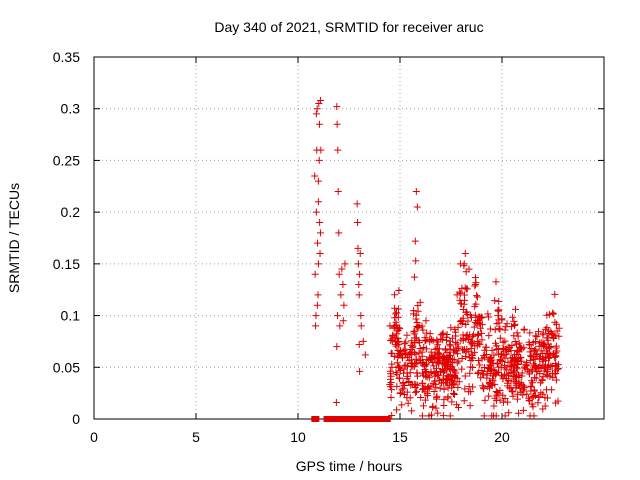  I want to click on y-tick-label: 0.1, so click(71, 316).